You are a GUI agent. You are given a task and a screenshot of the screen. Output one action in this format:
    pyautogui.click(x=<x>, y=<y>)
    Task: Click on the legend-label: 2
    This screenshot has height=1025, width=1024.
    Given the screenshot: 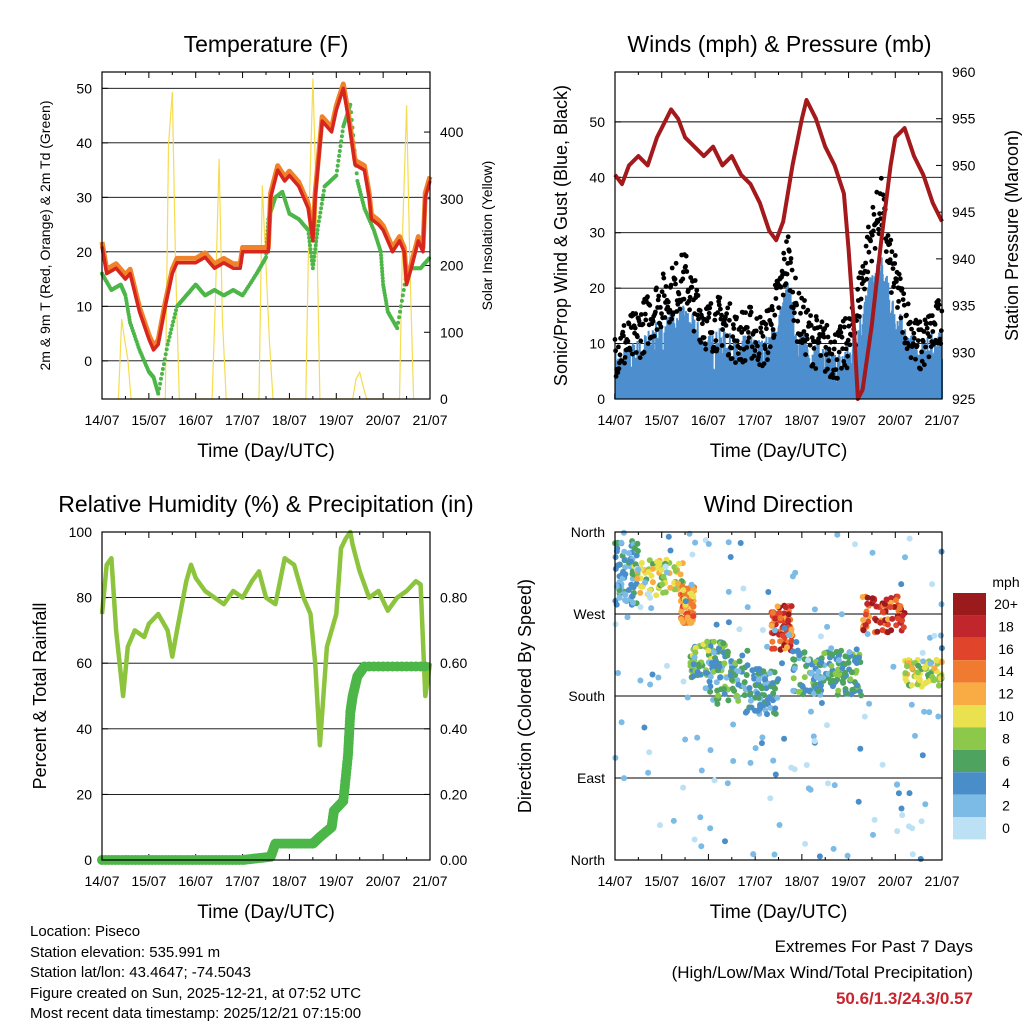 What is the action you would take?
    pyautogui.click(x=1006, y=806)
    